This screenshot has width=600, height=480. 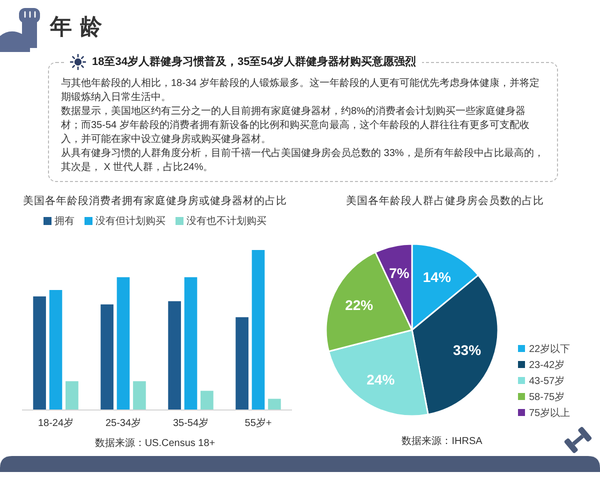 What do you see at coordinates (80, 27) in the screenshot?
I see `text: 年龄` at bounding box center [80, 27].